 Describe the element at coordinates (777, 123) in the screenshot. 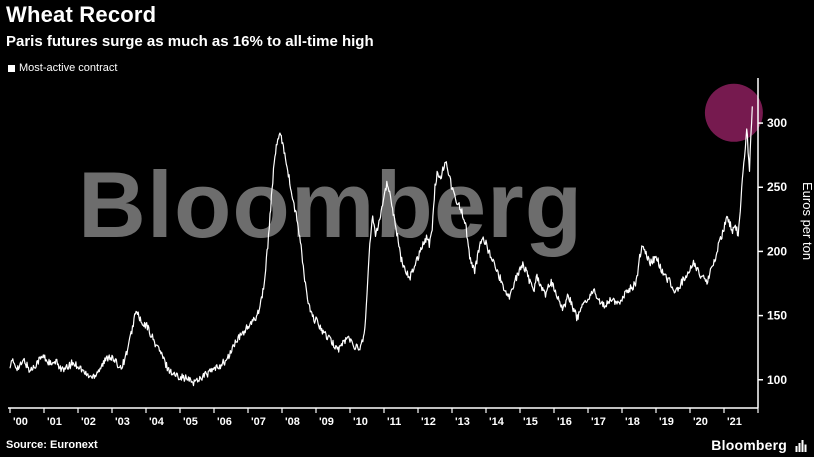

I see `y-tick-label: 300` at that location.